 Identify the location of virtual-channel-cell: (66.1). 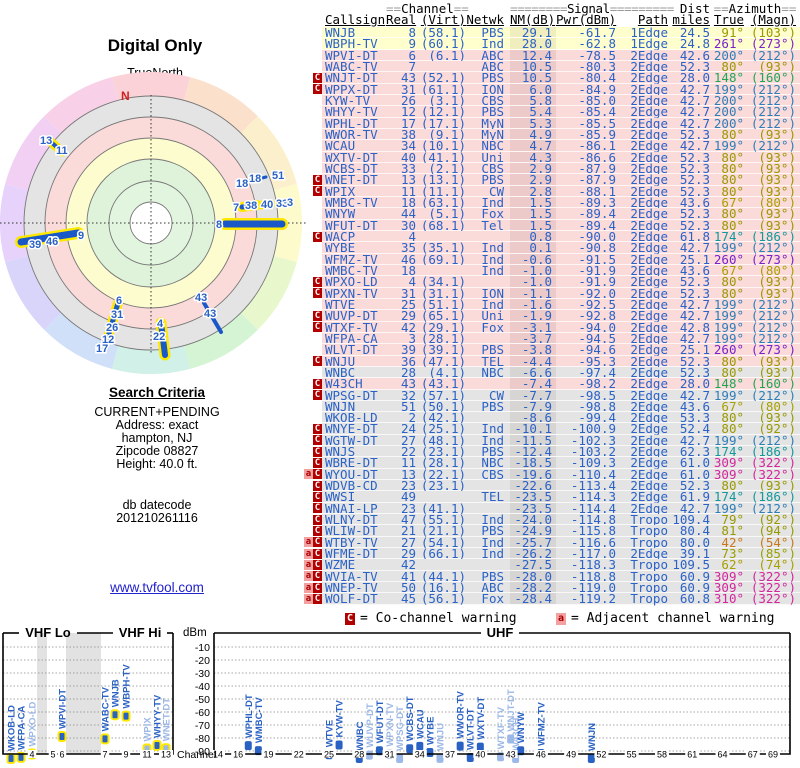
(443, 554).